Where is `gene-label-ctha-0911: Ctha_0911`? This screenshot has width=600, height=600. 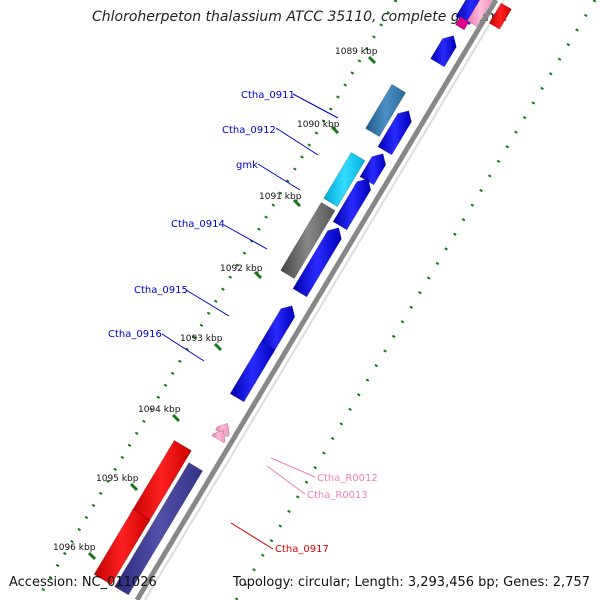 gene-label-ctha-0911: Ctha_0911 is located at coordinates (268, 95).